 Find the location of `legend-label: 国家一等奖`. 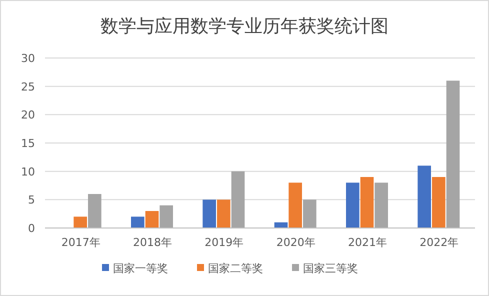

legend-label: 国家一等奖 is located at coordinates (140, 268).